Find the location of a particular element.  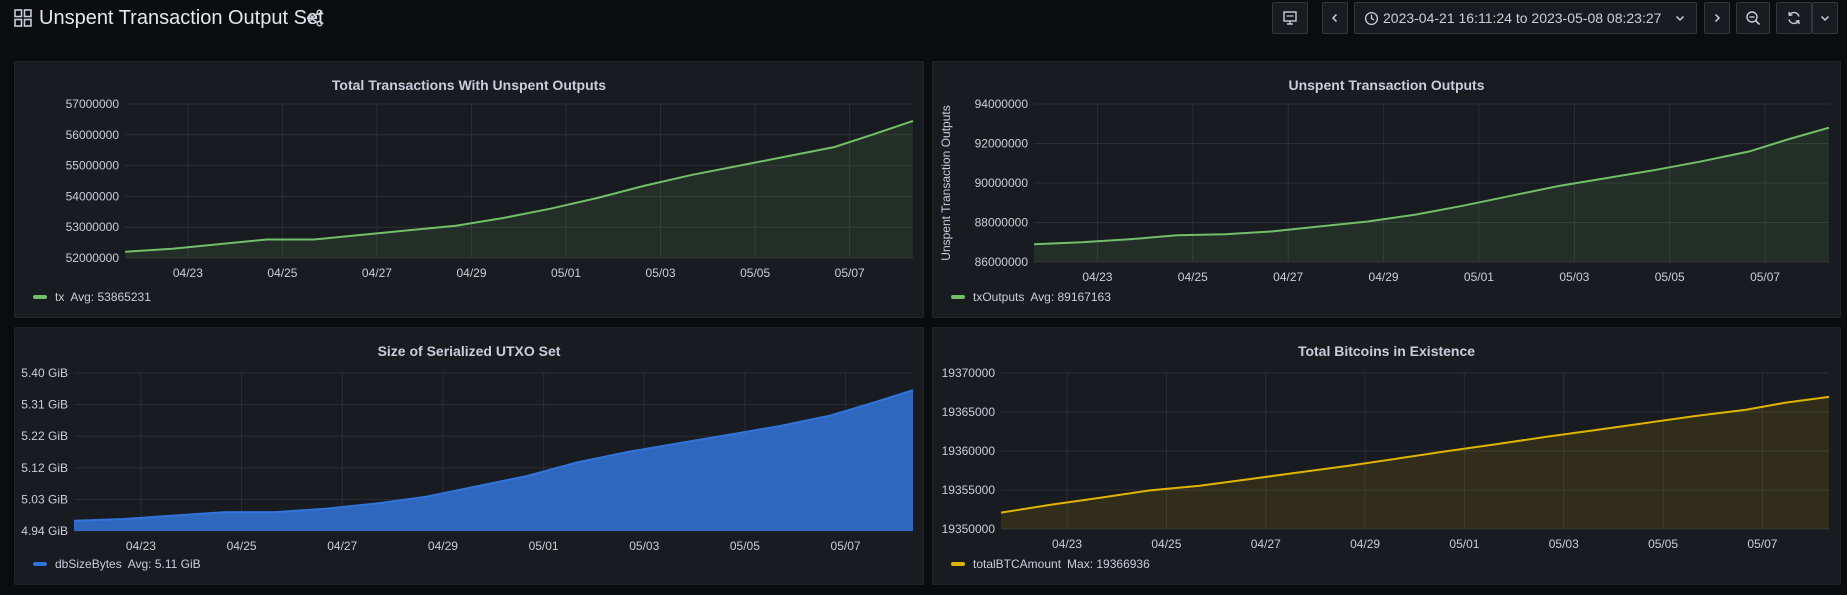

y-tick-label: 19355000 is located at coordinates (969, 490).